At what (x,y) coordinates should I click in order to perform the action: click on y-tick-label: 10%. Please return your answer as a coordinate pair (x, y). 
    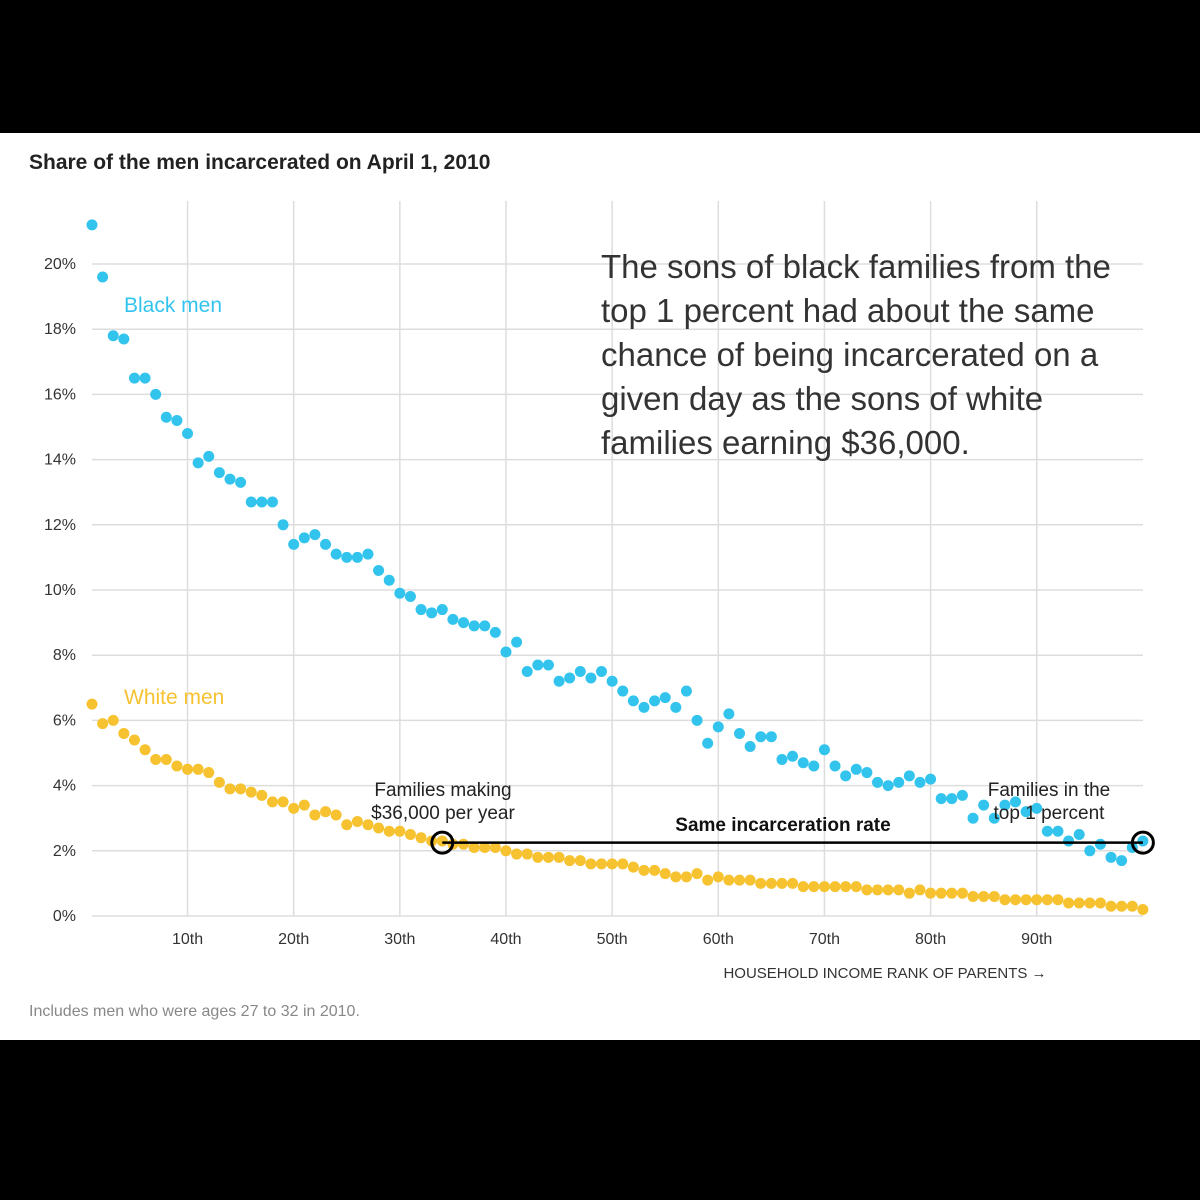
    Looking at the image, I should click on (60, 590).